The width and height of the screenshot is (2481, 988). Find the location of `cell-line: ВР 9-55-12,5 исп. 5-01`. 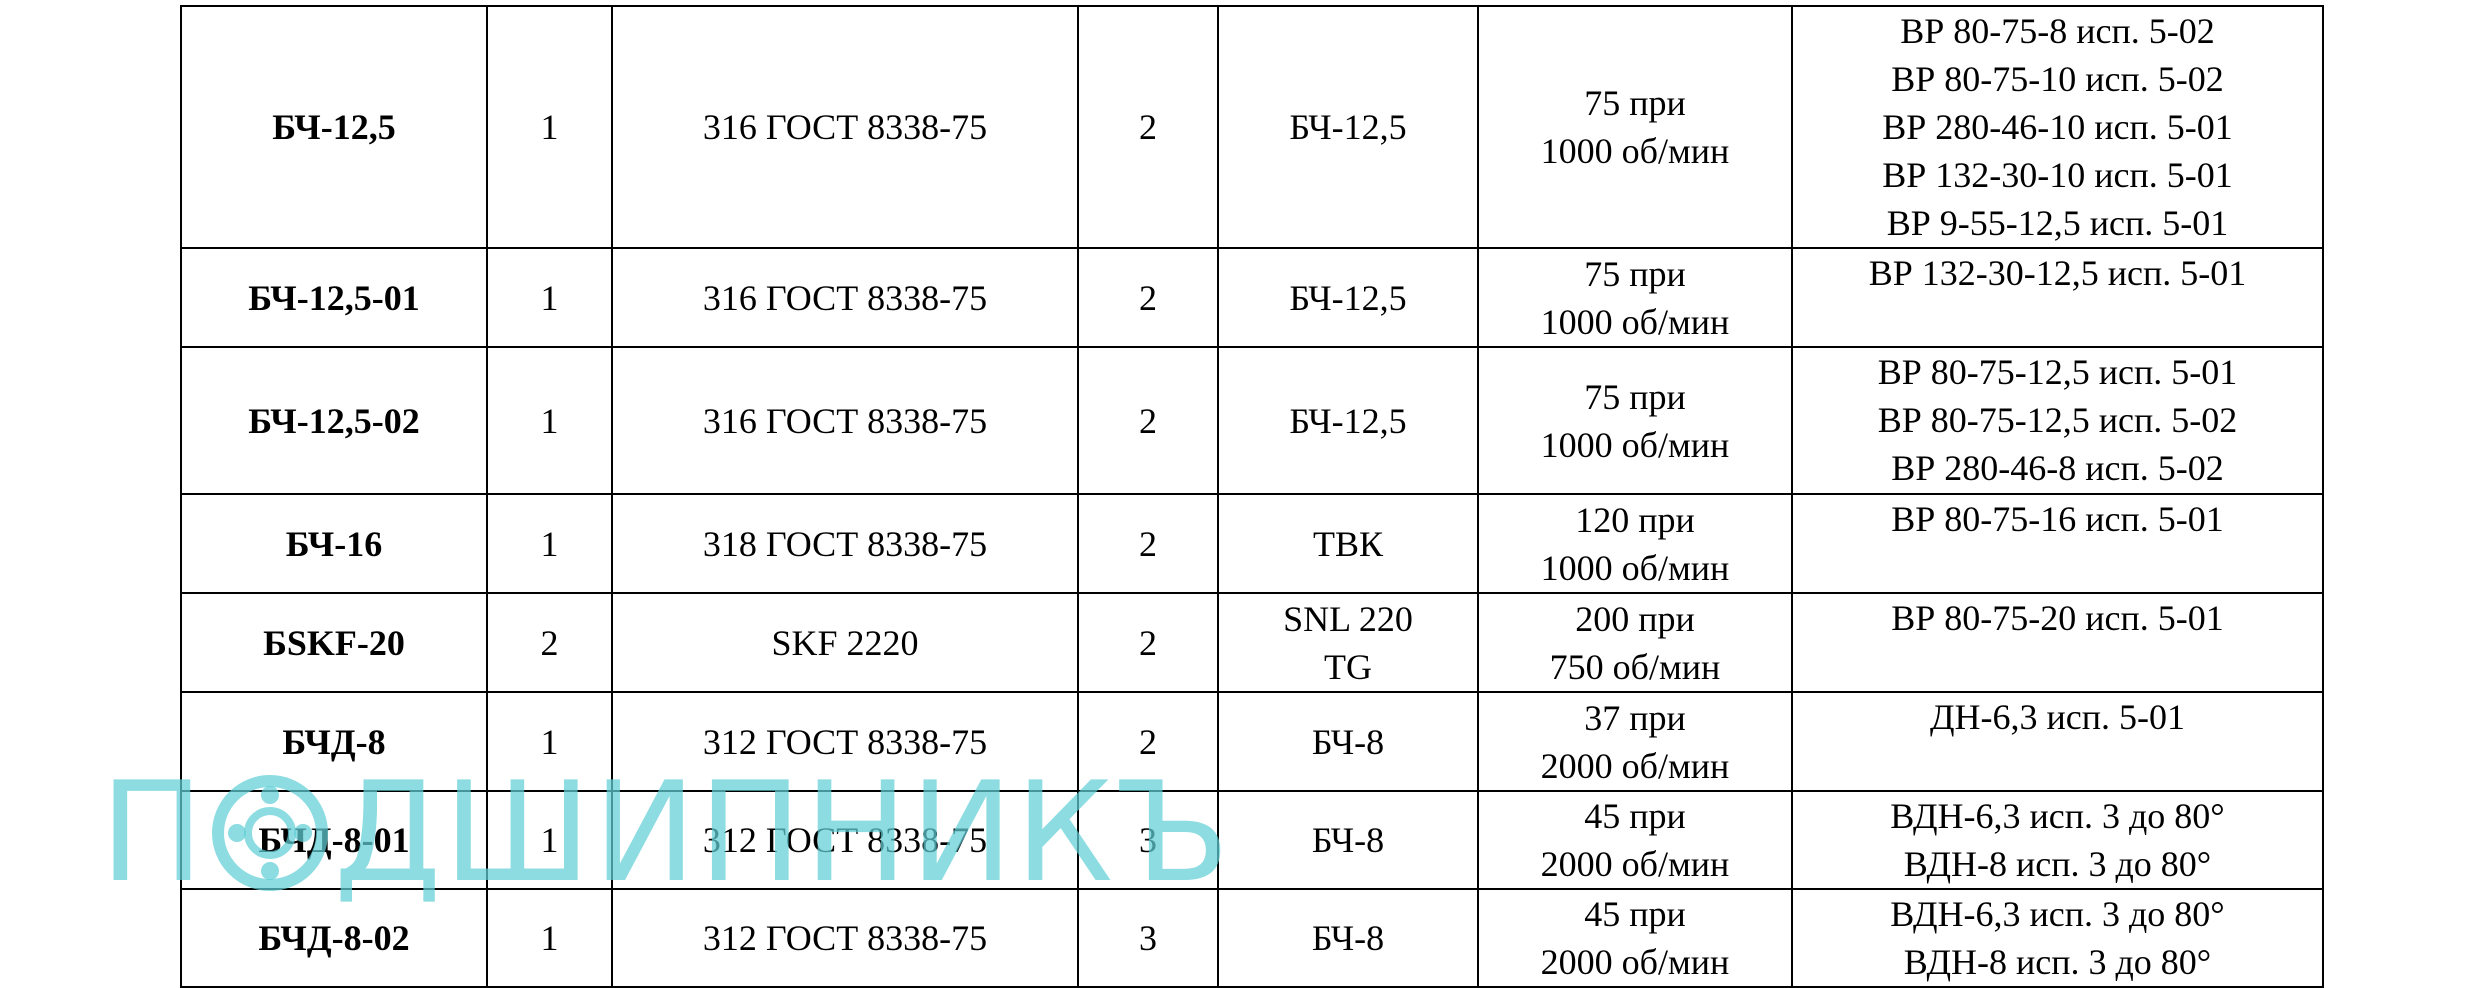

cell-line: ВР 9-55-12,5 исп. 5-01 is located at coordinates (2057, 223).